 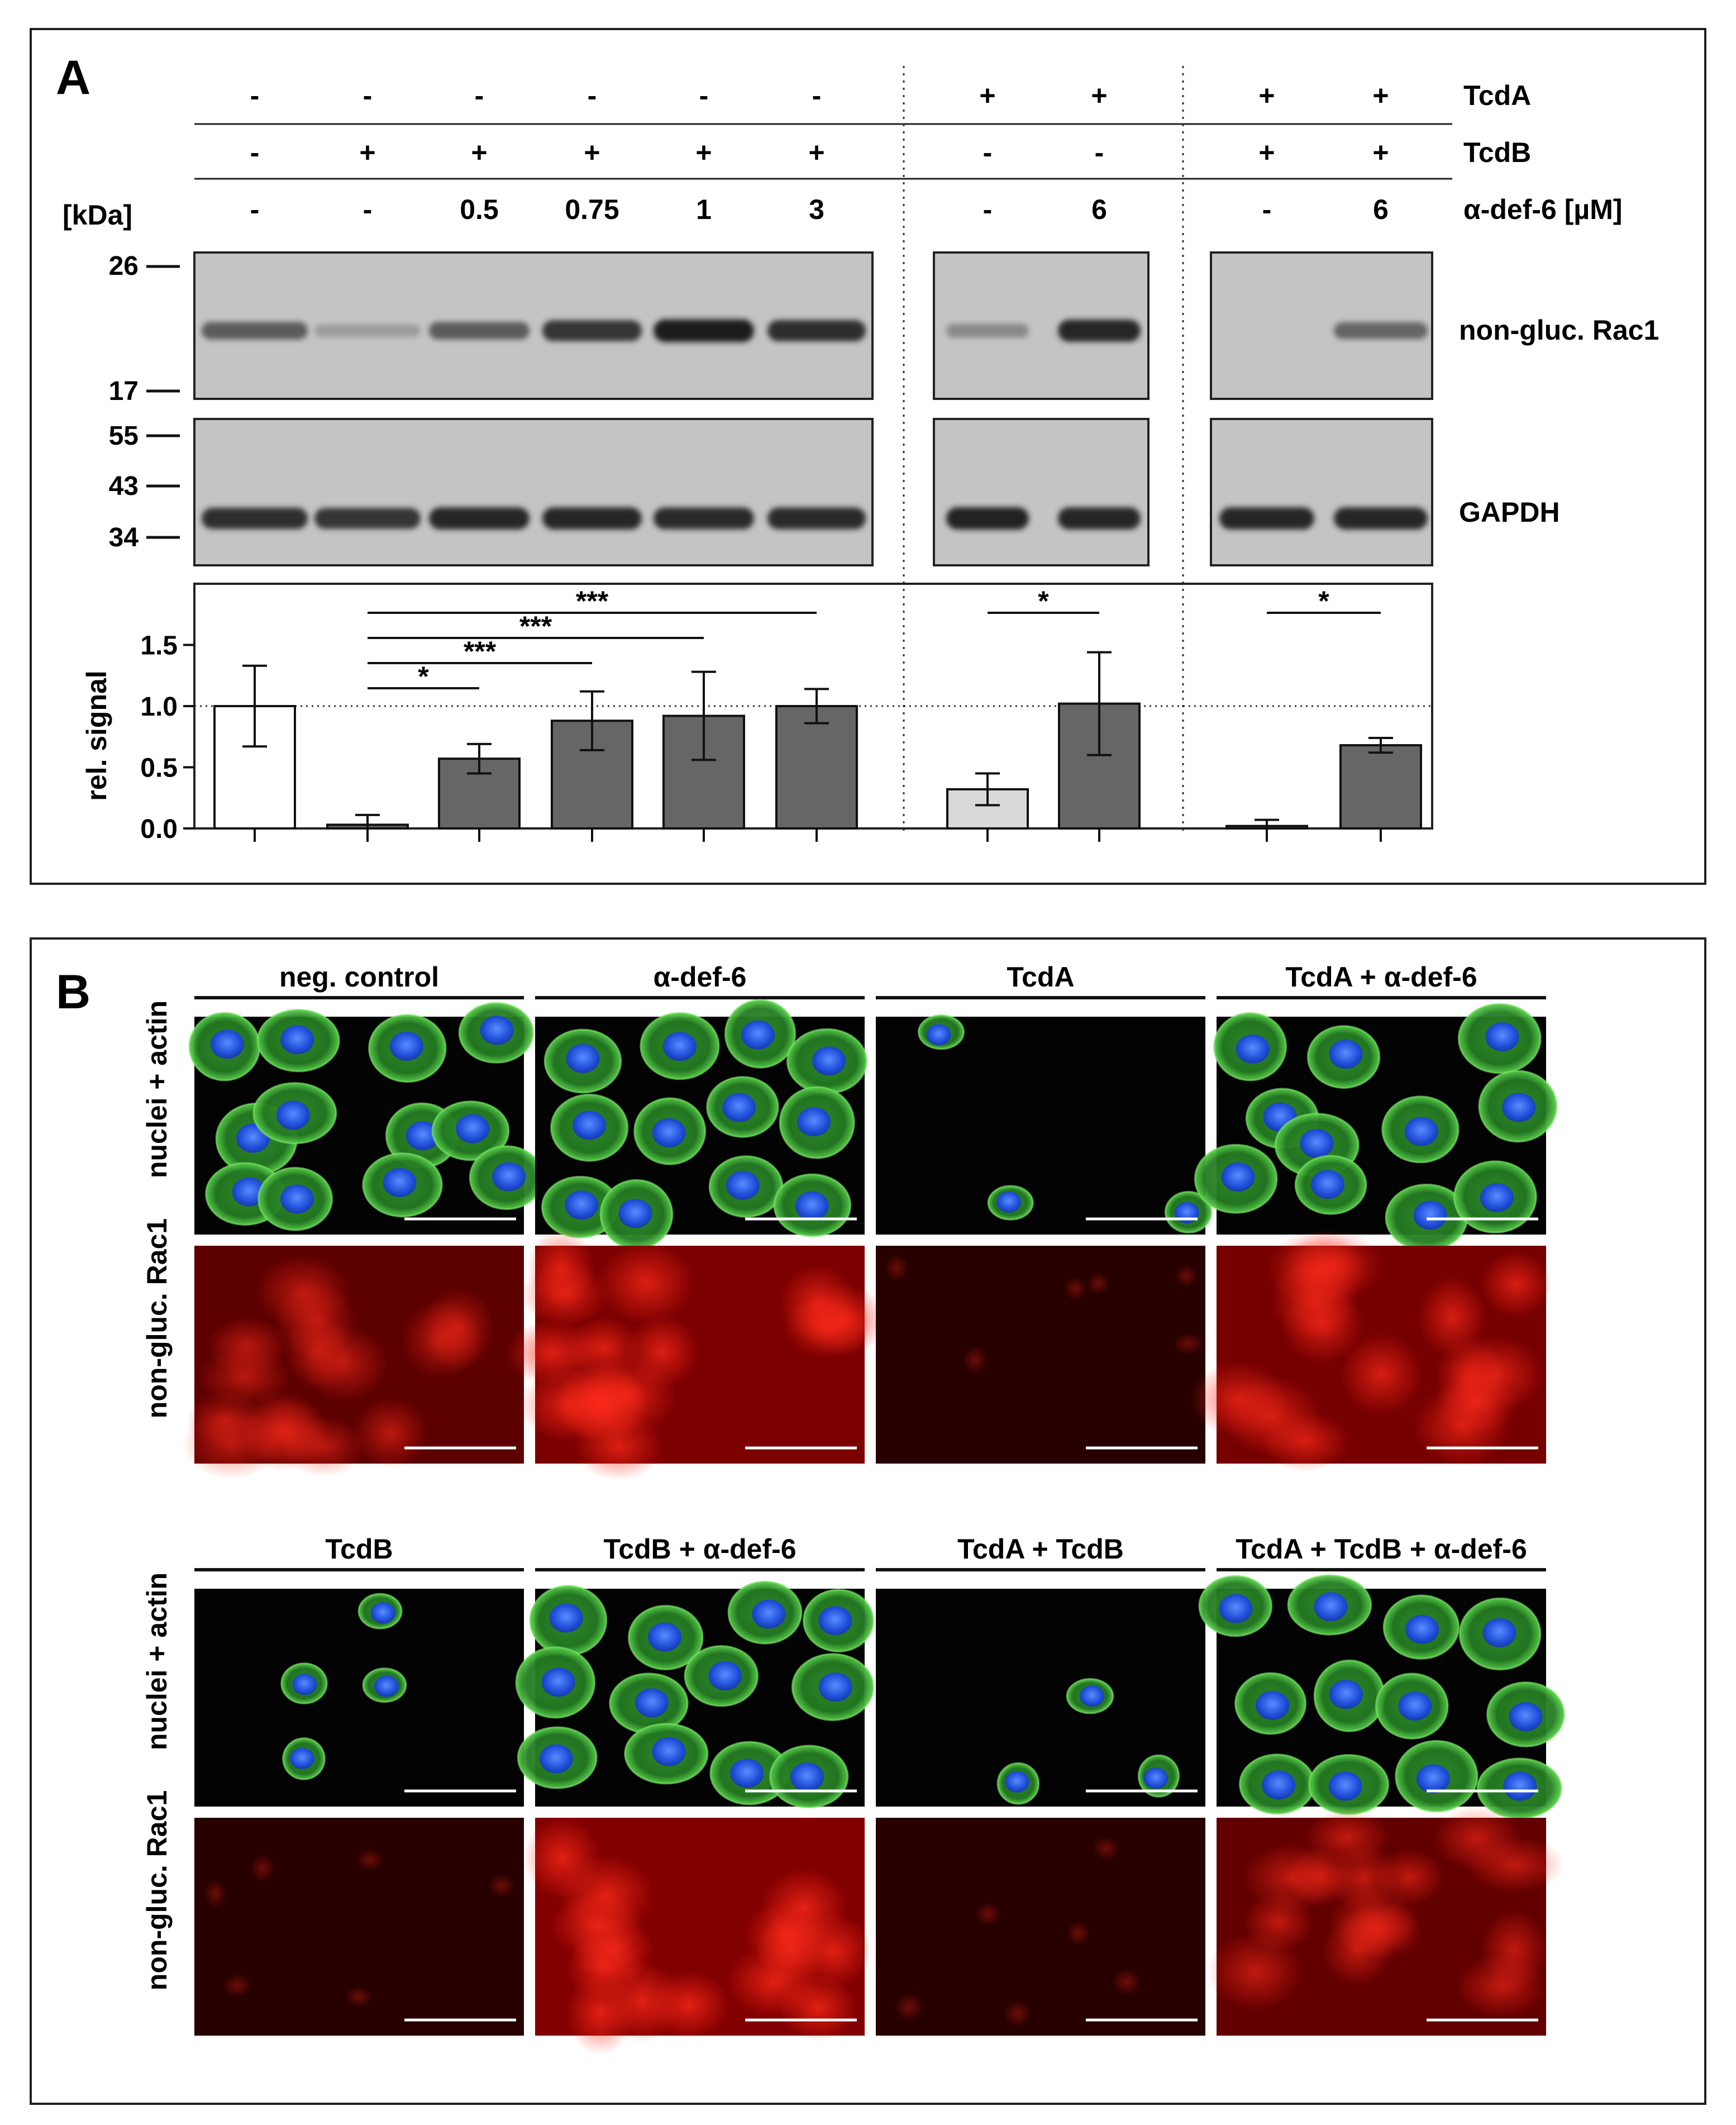 What do you see at coordinates (1381, 1549) in the screenshot?
I see `condition-title: TcdA + TcdB + α-def-6` at bounding box center [1381, 1549].